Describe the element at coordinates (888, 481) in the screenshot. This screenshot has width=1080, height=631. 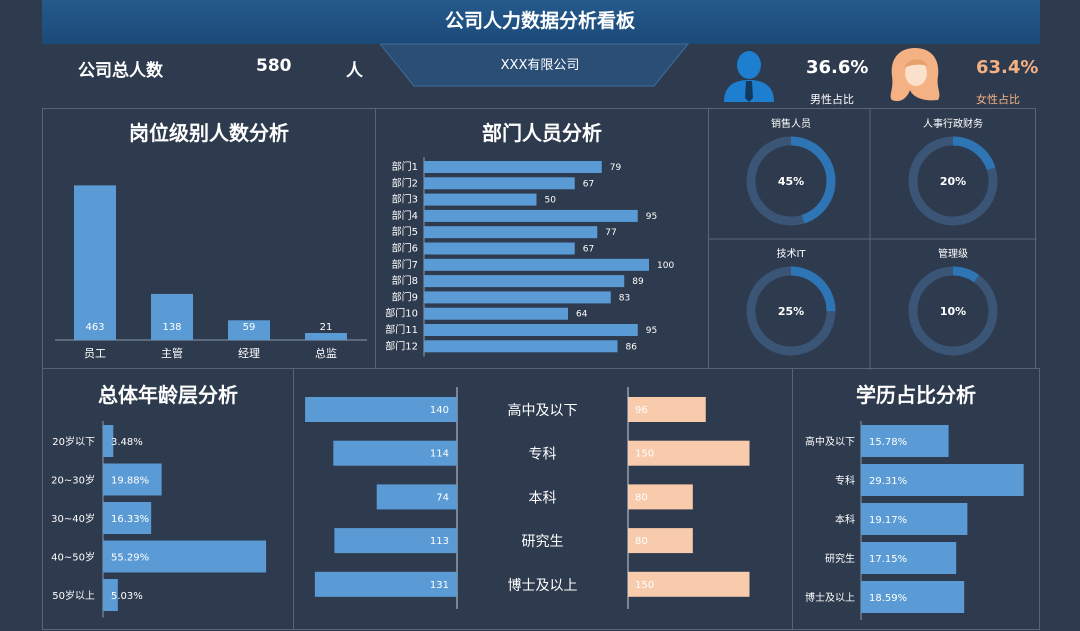
I see `data-label: 29.31%` at that location.